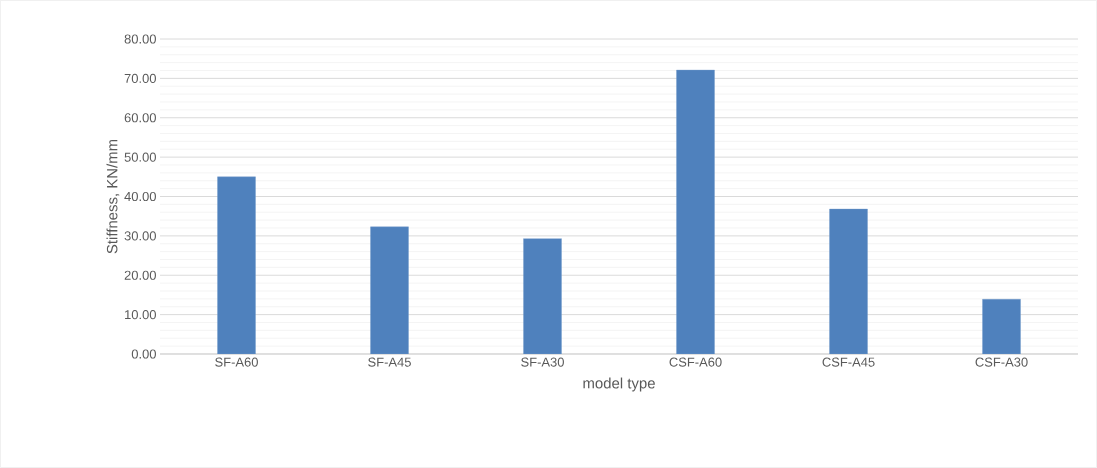 This screenshot has height=468, width=1097. Describe the element at coordinates (140, 78) in the screenshot. I see `y-tick-label: 70.00` at that location.